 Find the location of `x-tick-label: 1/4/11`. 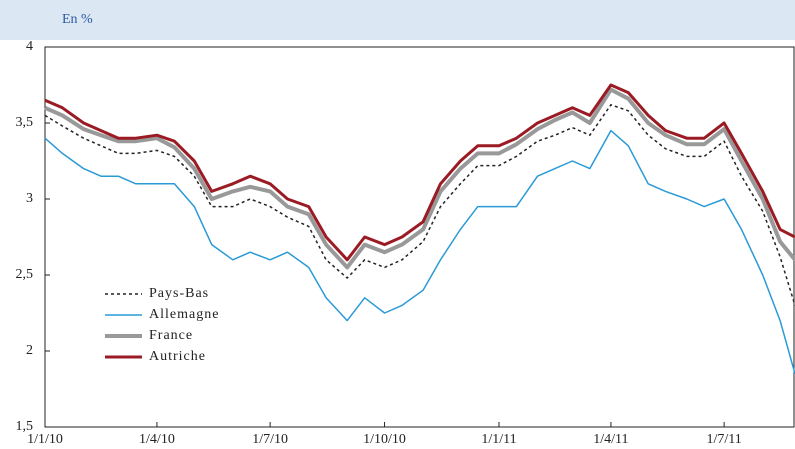

x-tick-label: 1/4/11 is located at coordinates (610, 439).